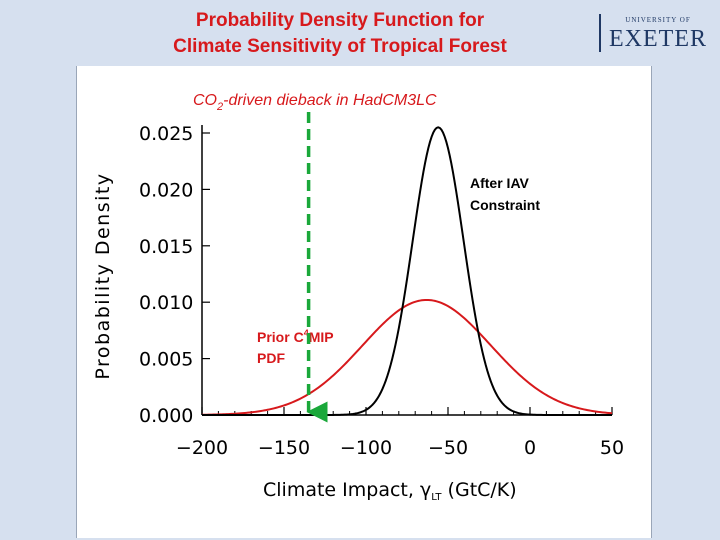 Image resolution: width=720 pixels, height=540 pixels. What do you see at coordinates (315, 102) in the screenshot?
I see `dieback-annotation: CO2-driven dieback in HadCM3LC` at bounding box center [315, 102].